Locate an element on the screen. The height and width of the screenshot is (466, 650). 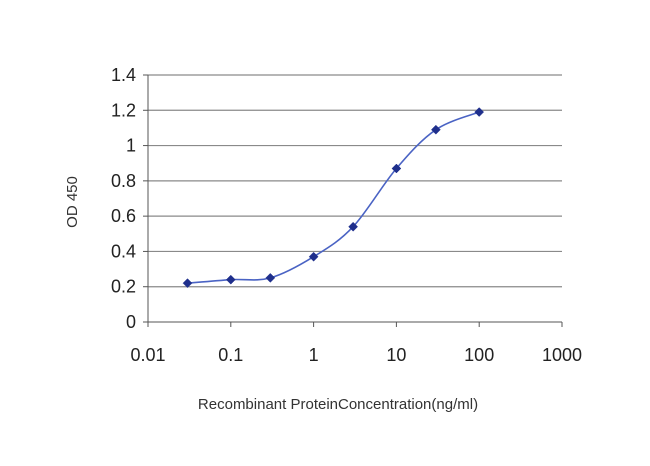
x-axis-title: Recombinant ProteinConcentration(ng/ml) is located at coordinates (338, 404).